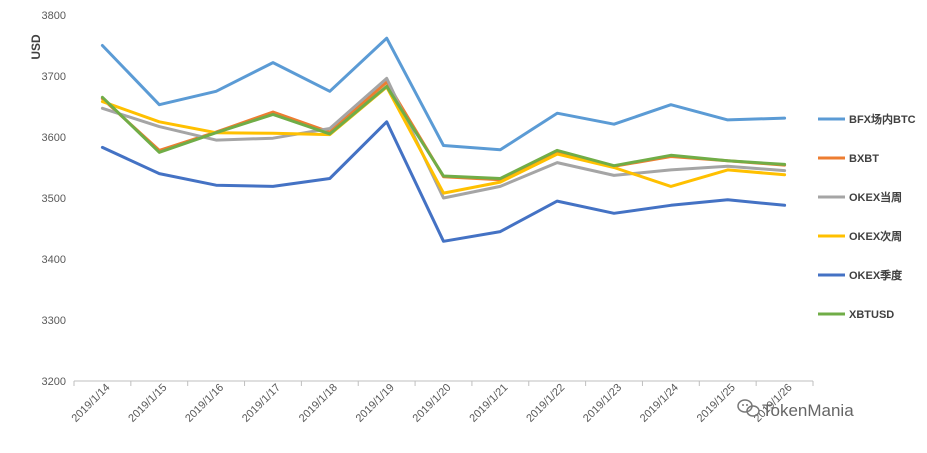 The width and height of the screenshot is (927, 453). I want to click on y-tick-label: 3800, so click(54, 16).